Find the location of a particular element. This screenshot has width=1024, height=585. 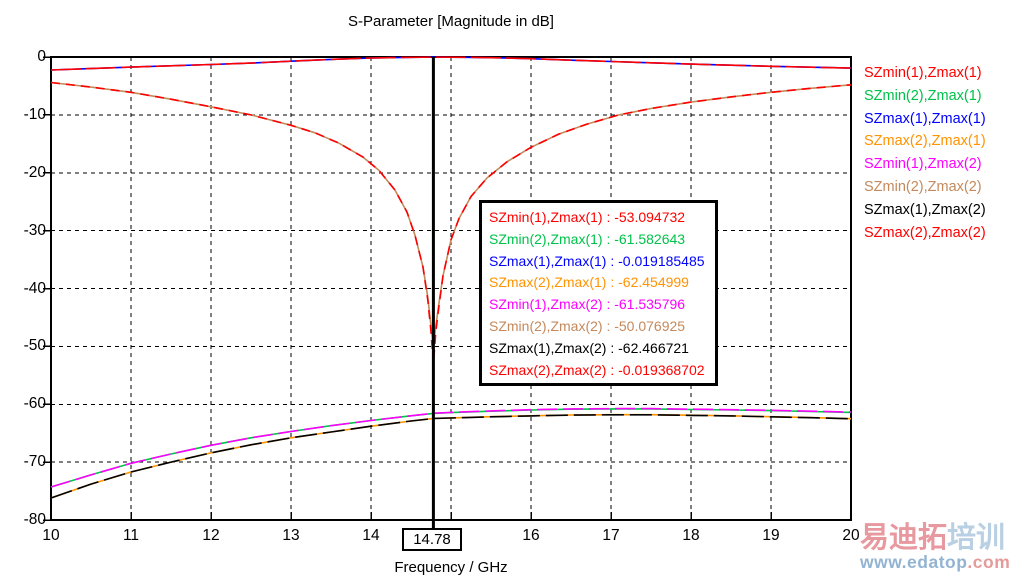

watermark-cn-pink: 易迪拓 is located at coordinates (904, 538).